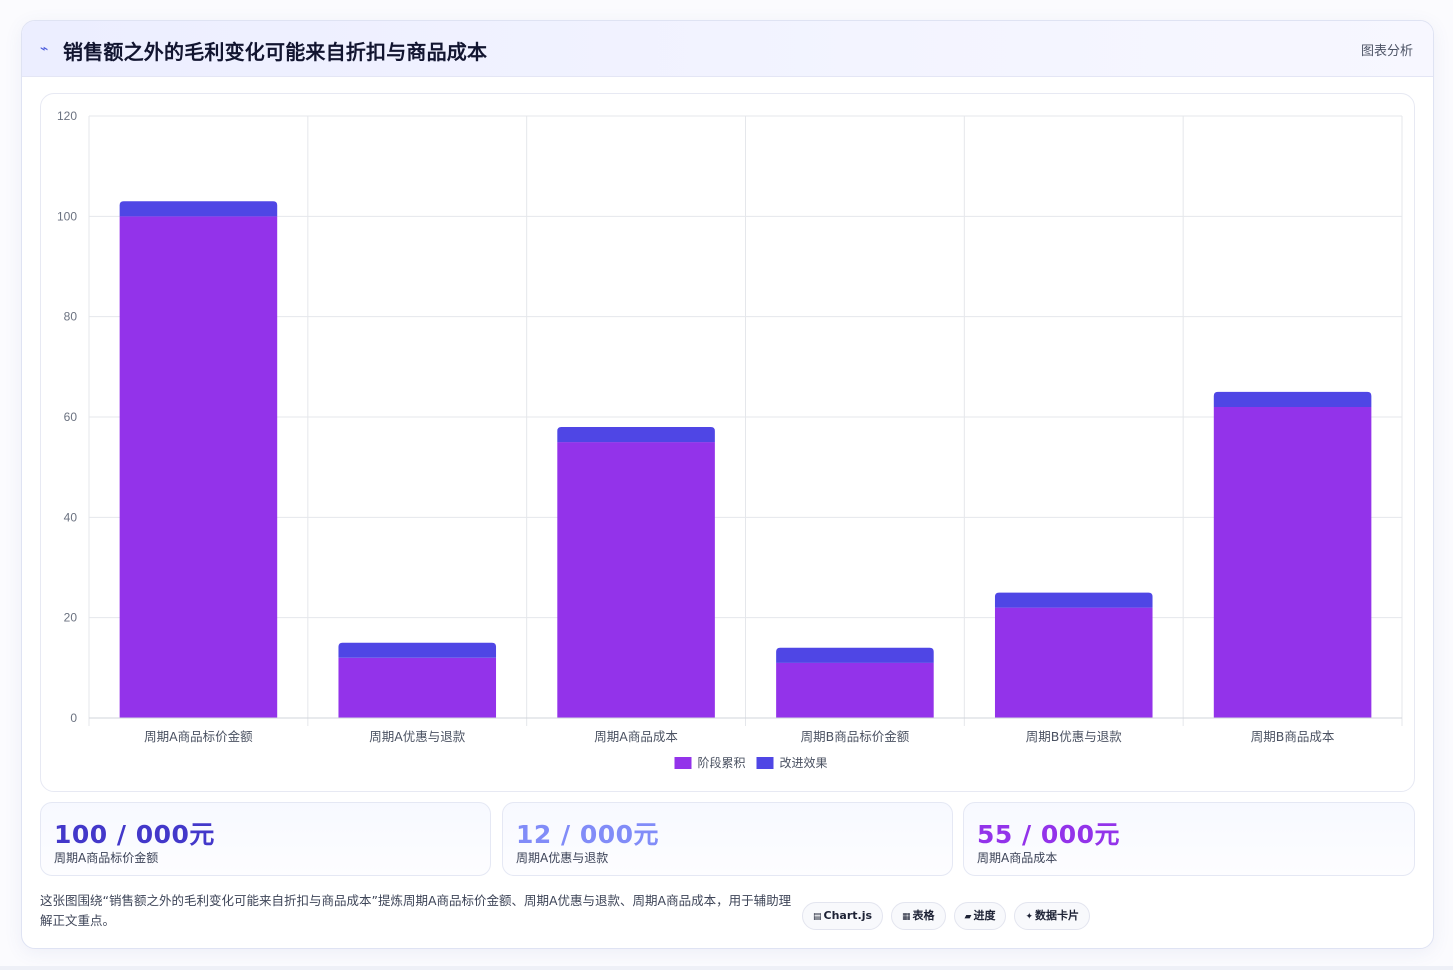 The height and width of the screenshot is (970, 1453). What do you see at coordinates (562, 858) in the screenshot?
I see `stat-label-2: 周期A优惠与退款` at bounding box center [562, 858].